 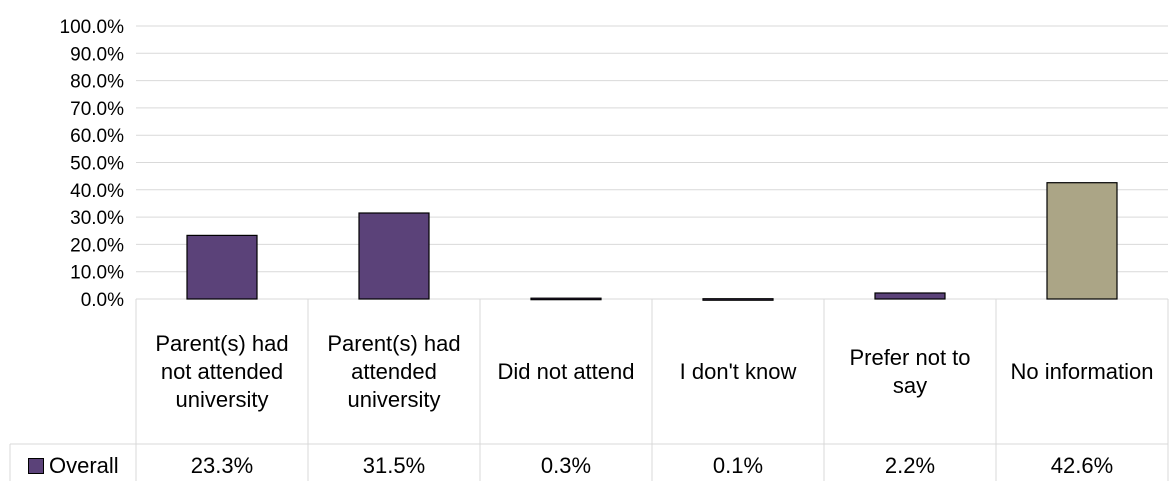 What do you see at coordinates (97, 218) in the screenshot?
I see `y-tick-label: 30.0%` at bounding box center [97, 218].